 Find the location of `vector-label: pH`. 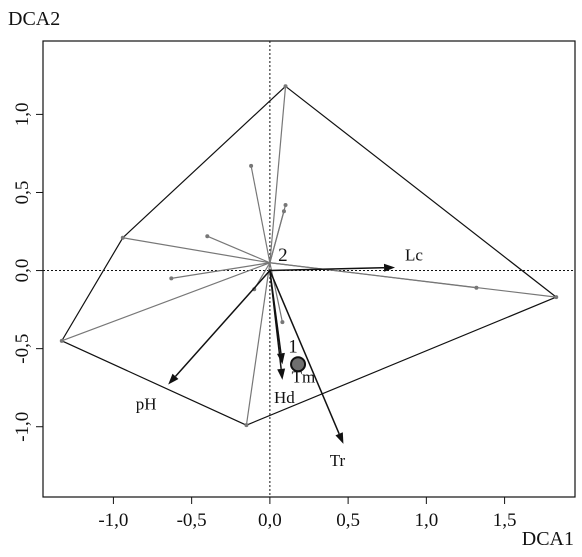

vector-label: pH is located at coordinates (146, 404).